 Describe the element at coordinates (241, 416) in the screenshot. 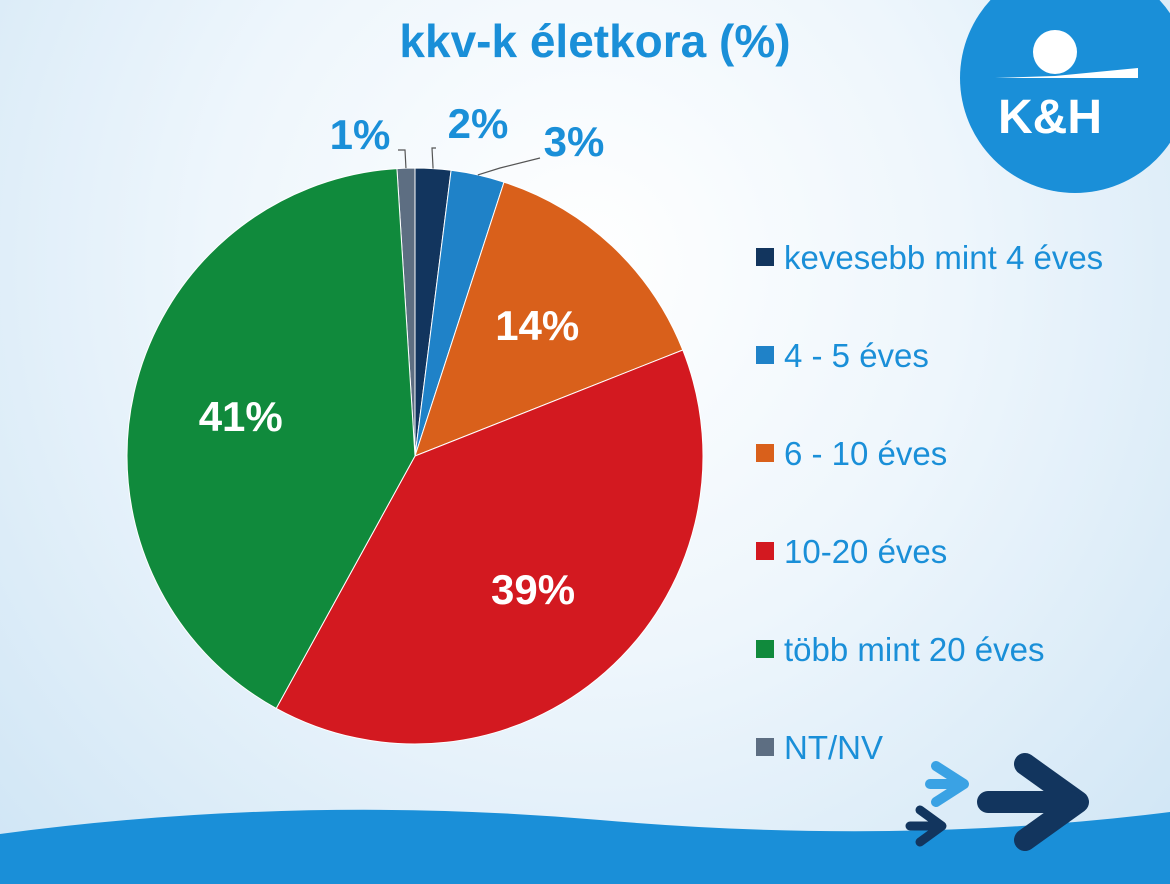

I see `data-label-4: 41%` at that location.